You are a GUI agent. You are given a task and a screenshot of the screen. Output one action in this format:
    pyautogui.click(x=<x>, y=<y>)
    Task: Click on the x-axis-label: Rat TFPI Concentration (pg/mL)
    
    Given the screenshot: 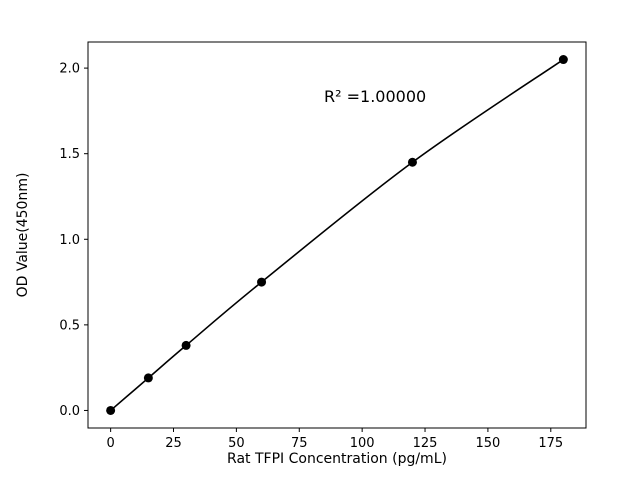 What is the action you would take?
    pyautogui.click(x=337, y=459)
    